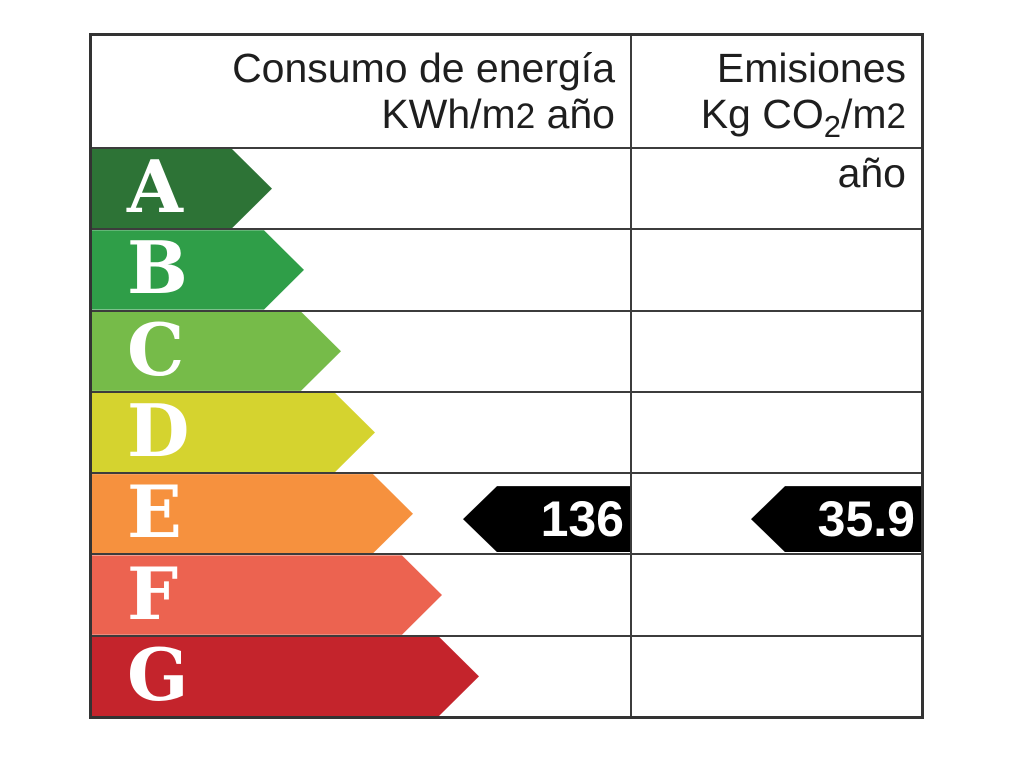 This screenshot has height=765, width=1020. What do you see at coordinates (506, 352) in the screenshot?
I see `rating-row-c: C` at bounding box center [506, 352].